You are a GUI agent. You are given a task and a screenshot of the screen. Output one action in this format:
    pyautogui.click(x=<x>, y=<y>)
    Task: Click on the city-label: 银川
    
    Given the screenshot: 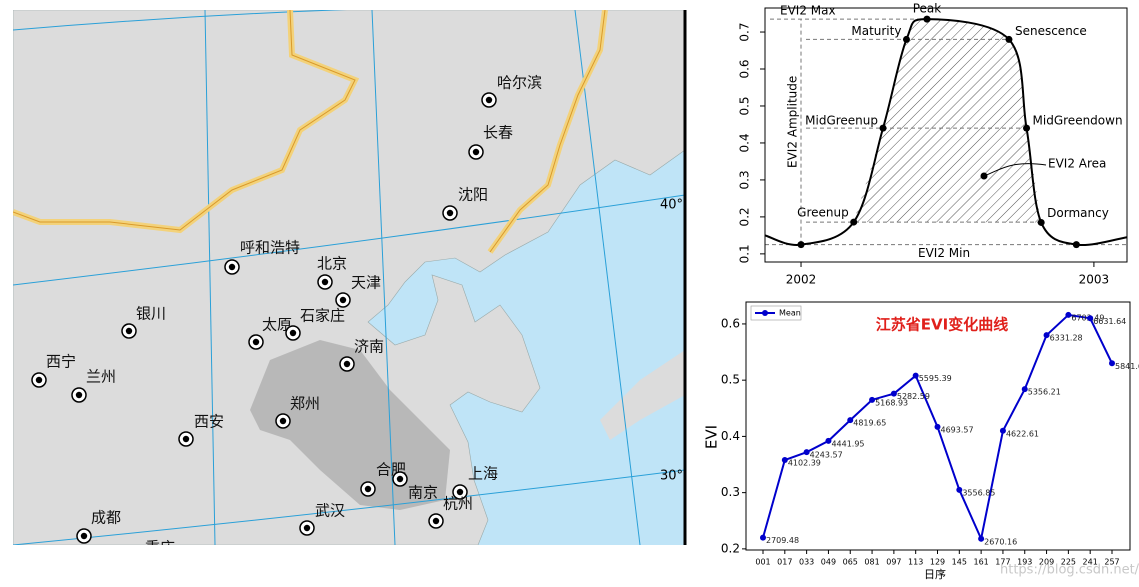 What is the action you would take?
    pyautogui.click(x=151, y=314)
    